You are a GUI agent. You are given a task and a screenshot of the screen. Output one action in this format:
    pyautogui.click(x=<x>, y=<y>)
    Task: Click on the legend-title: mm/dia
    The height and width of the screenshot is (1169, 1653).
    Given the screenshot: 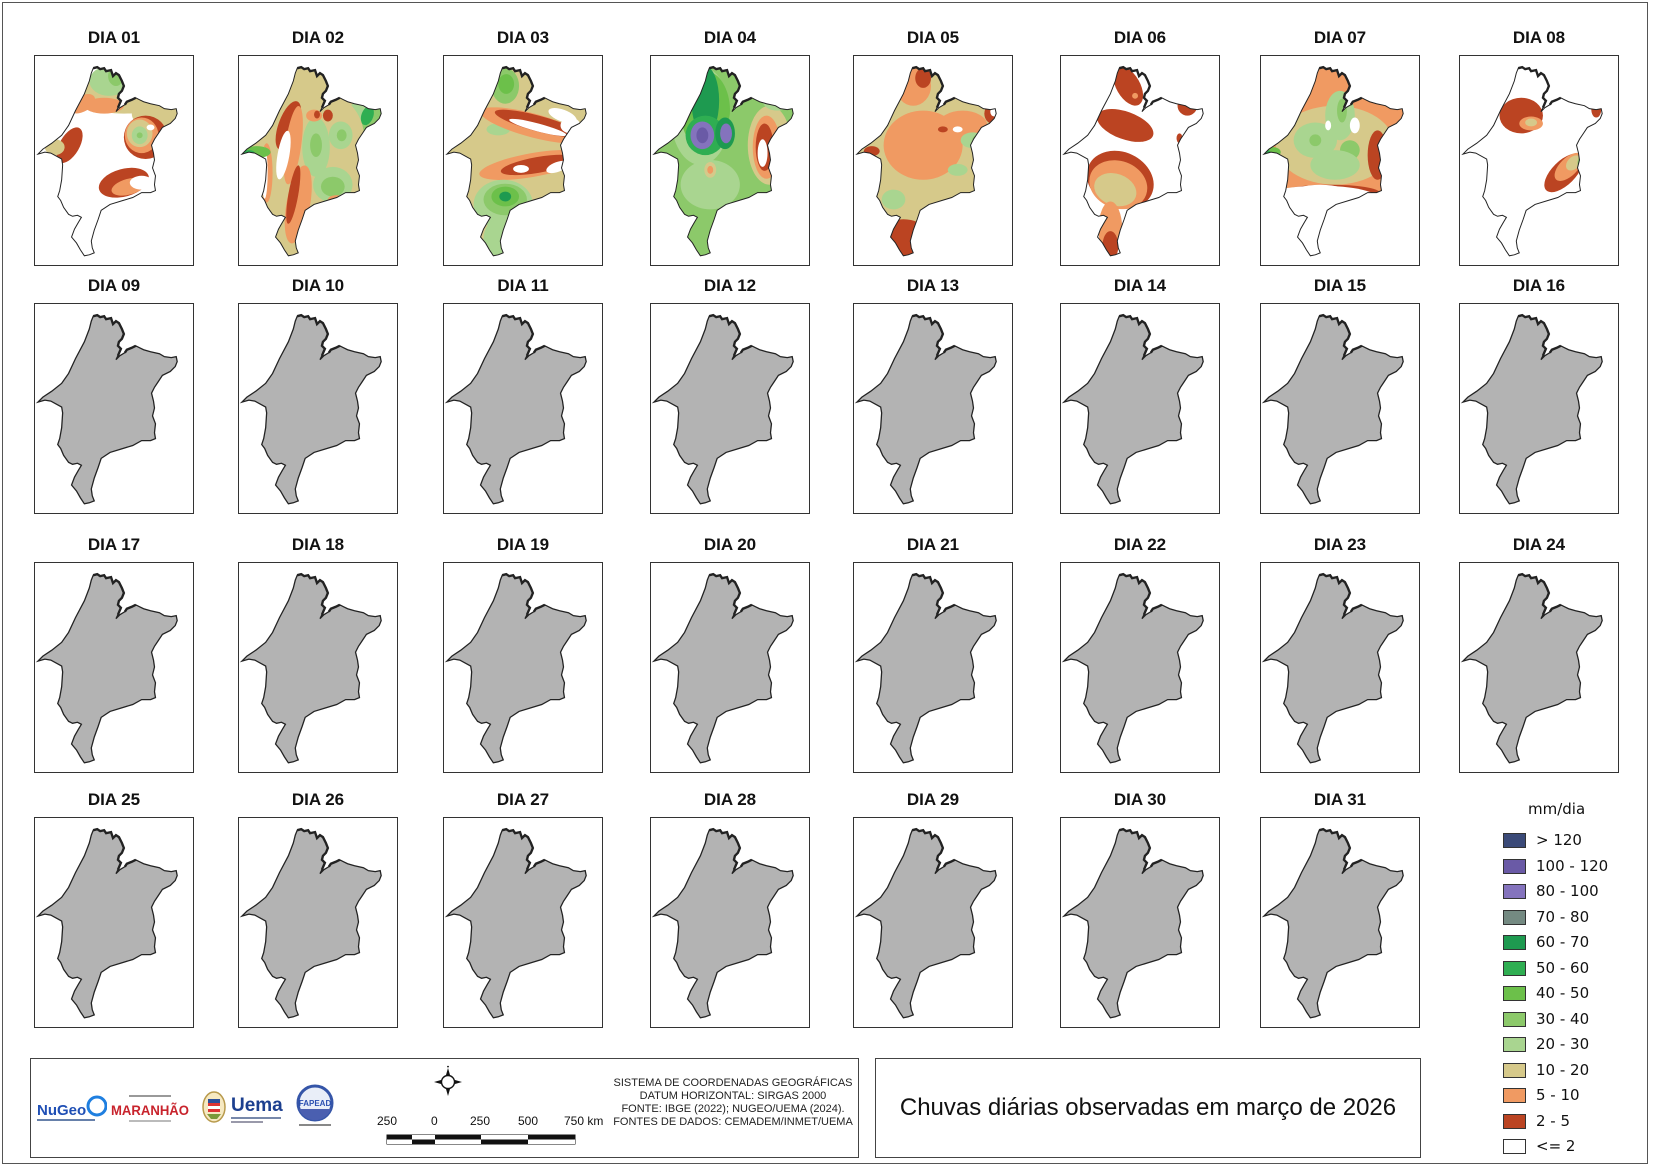 What is the action you would take?
    pyautogui.click(x=1557, y=809)
    